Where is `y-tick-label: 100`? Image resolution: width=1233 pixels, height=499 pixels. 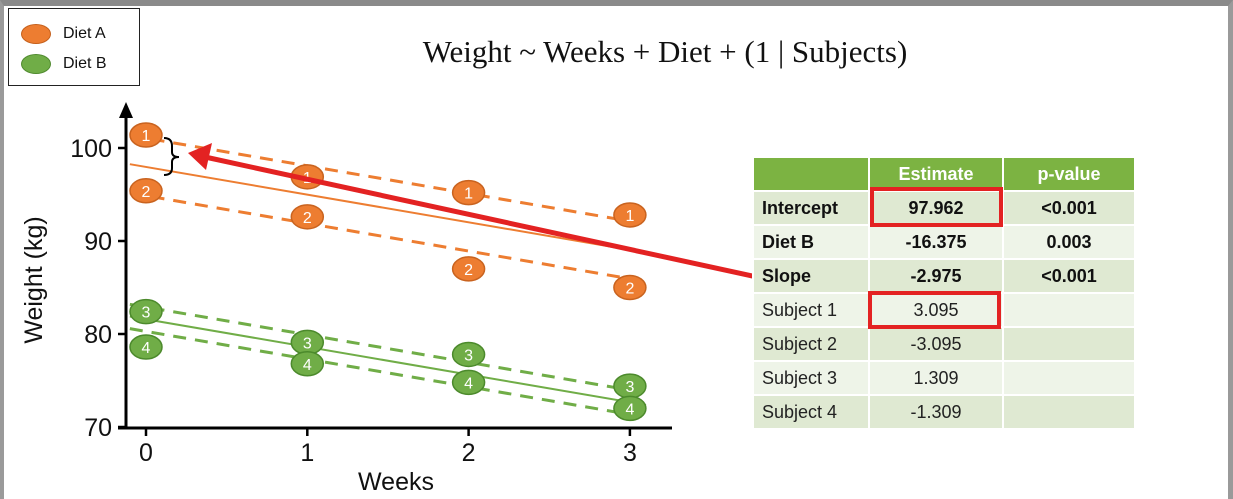 y-tick-label: 100 is located at coordinates (91, 149).